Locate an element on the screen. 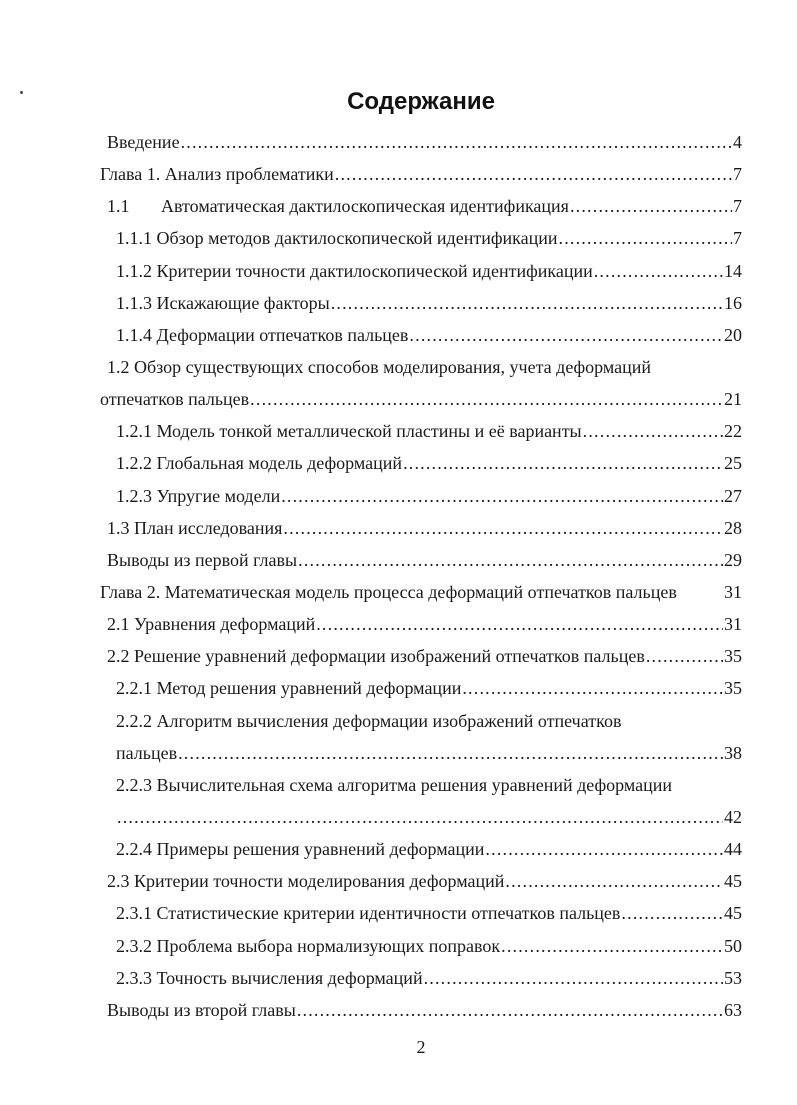 The height and width of the screenshot is (1105, 797). toc-entry-text: 1.1.3 Искажающие факторы is located at coordinates (223, 302).